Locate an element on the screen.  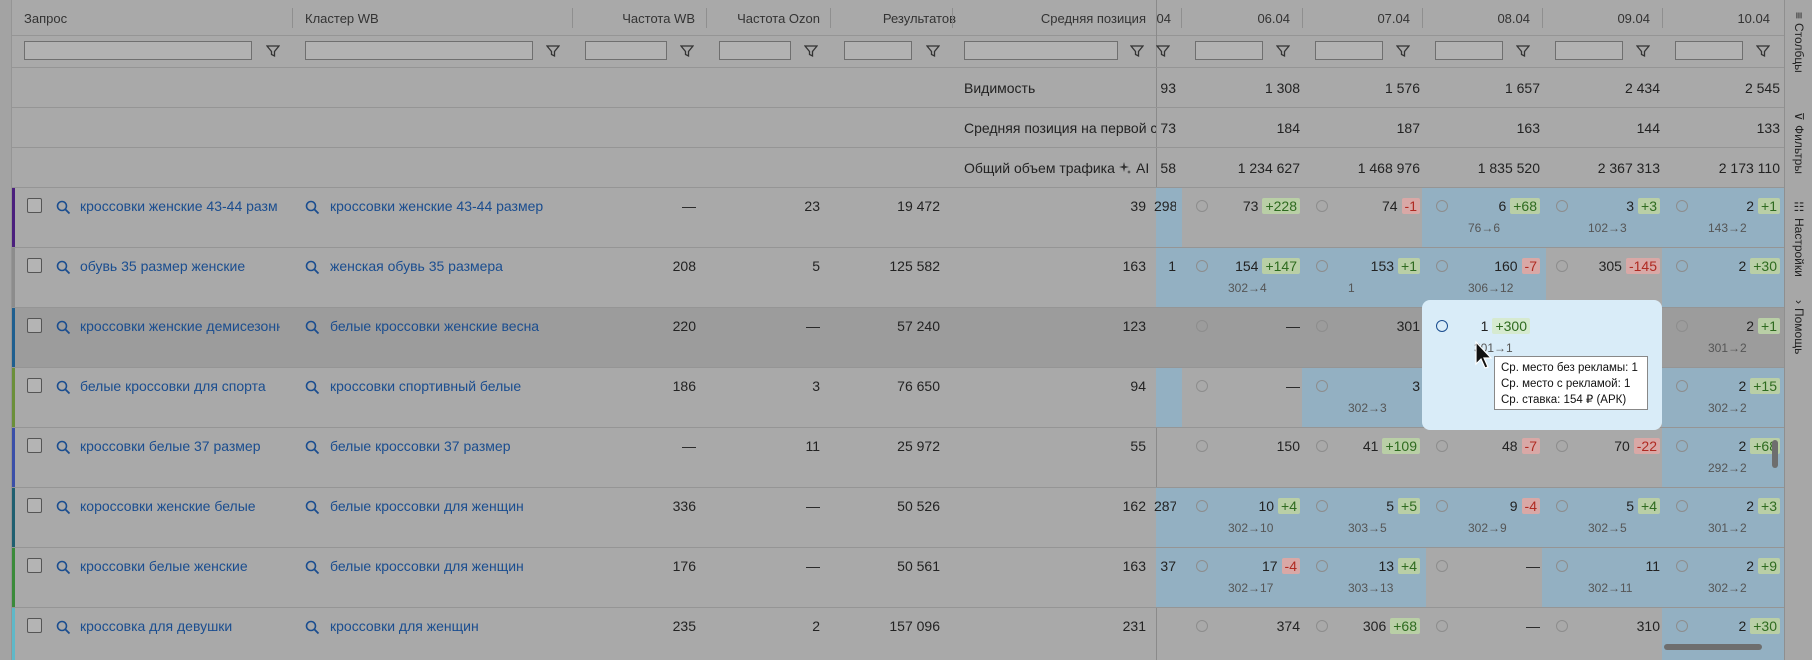
cluster-link: кроссовки для женщин is located at coordinates (404, 626).